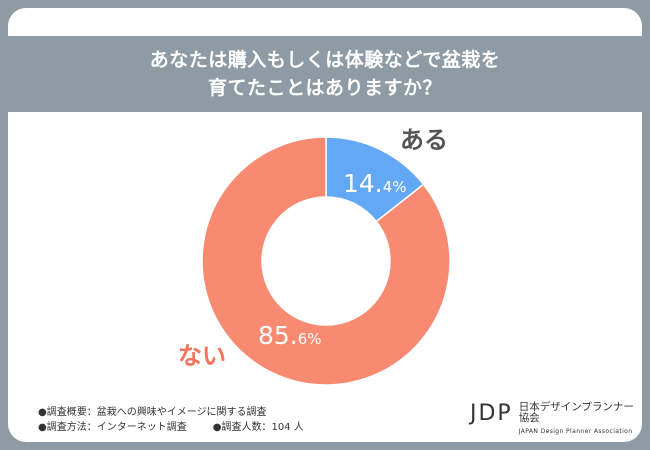  I want to click on logo-name-en: JAPAN Design Planner Association, so click(575, 431).